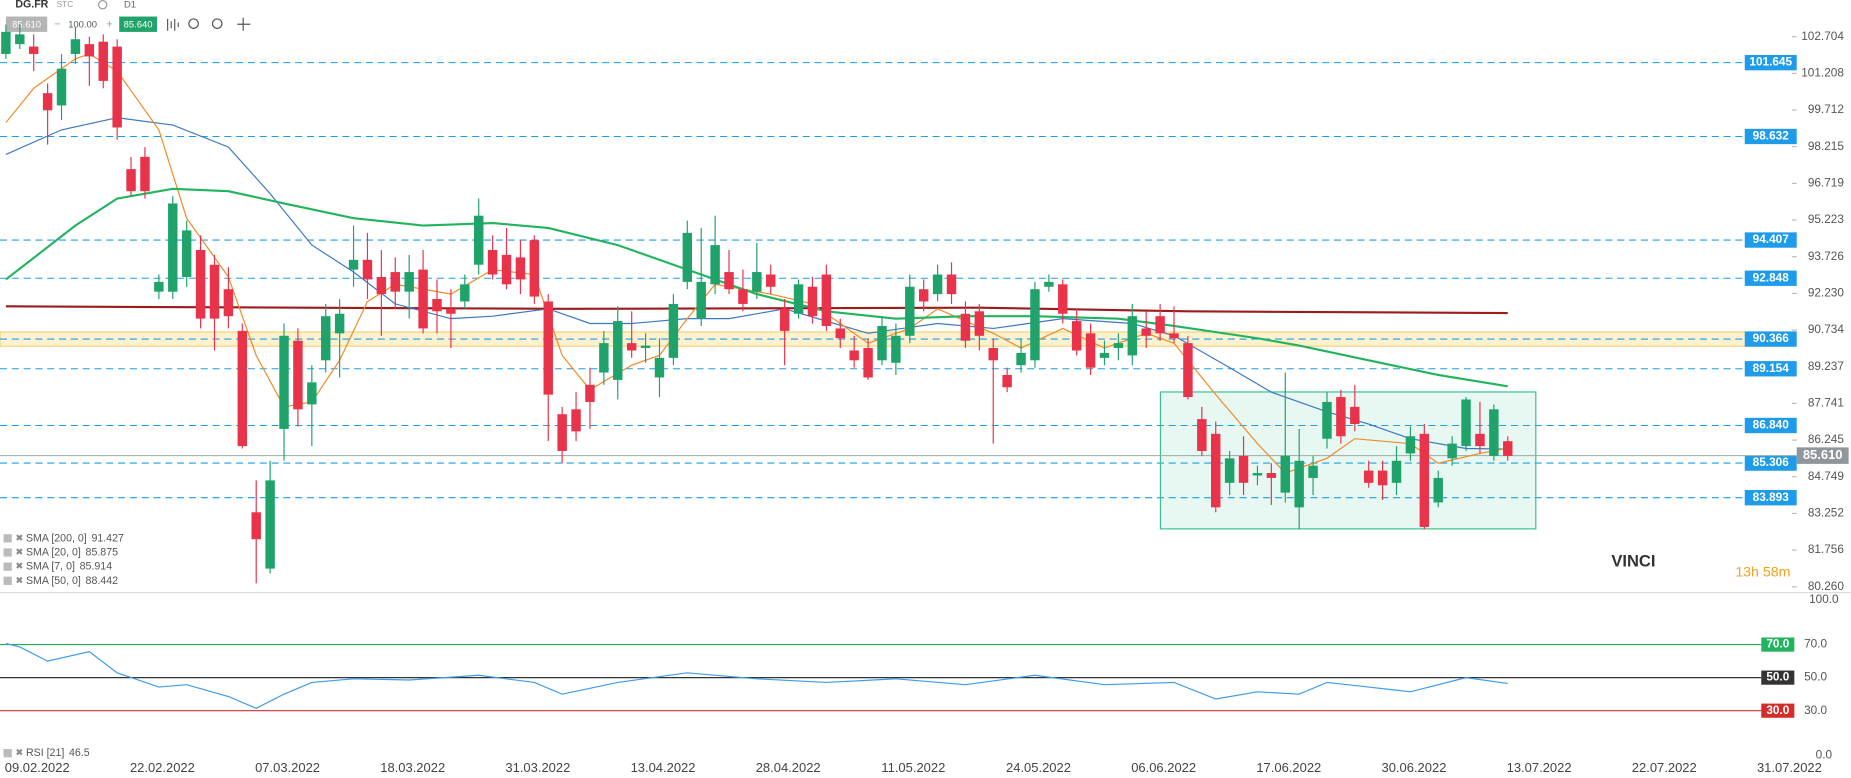 Image resolution: width=1851 pixels, height=778 pixels. Describe the element at coordinates (1771, 462) in the screenshot. I see `level-label: 85.306` at that location.